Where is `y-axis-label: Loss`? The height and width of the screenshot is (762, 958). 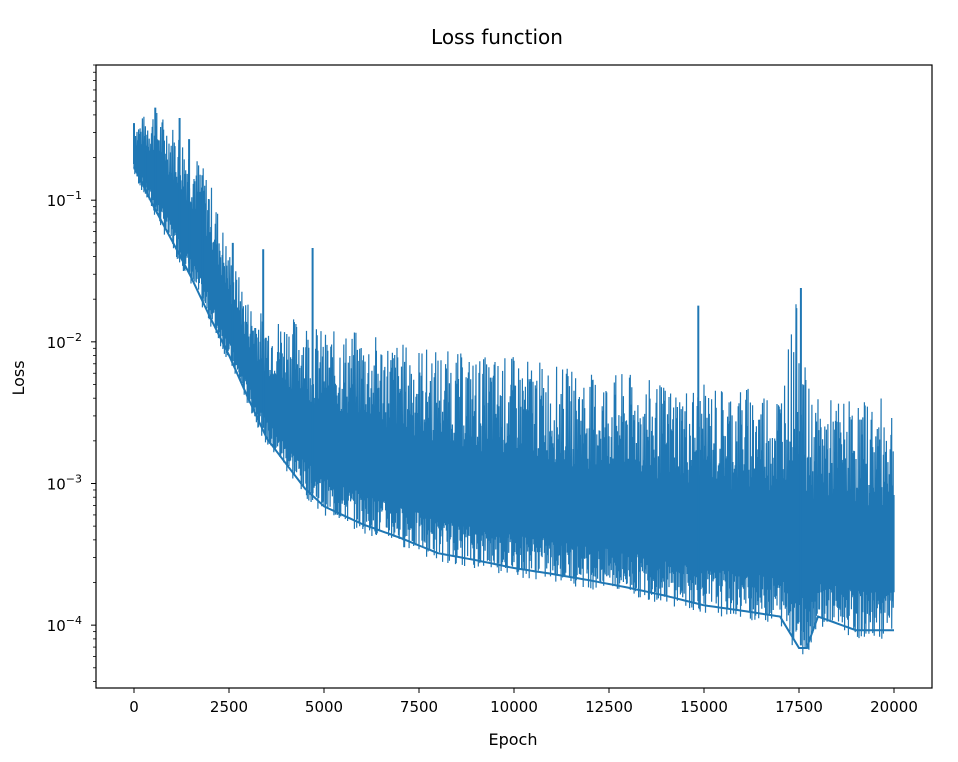 y-axis-label: Loss is located at coordinates (18, 377).